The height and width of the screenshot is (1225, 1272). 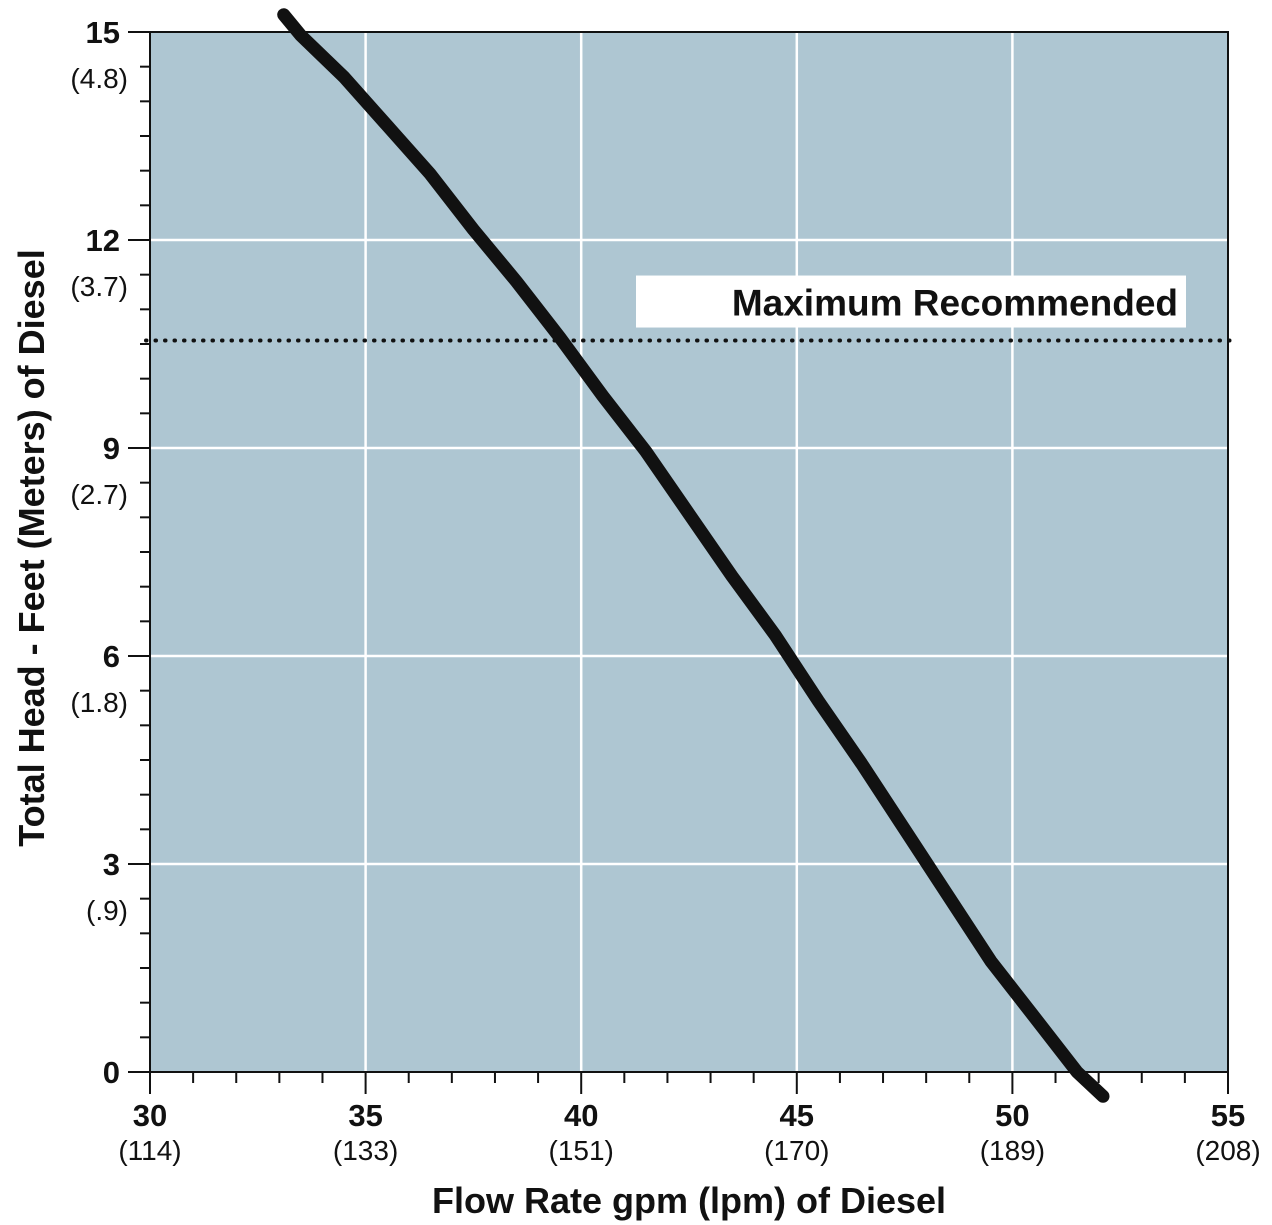 I want to click on y-tick-sublabel: (1.8), so click(x=99, y=702).